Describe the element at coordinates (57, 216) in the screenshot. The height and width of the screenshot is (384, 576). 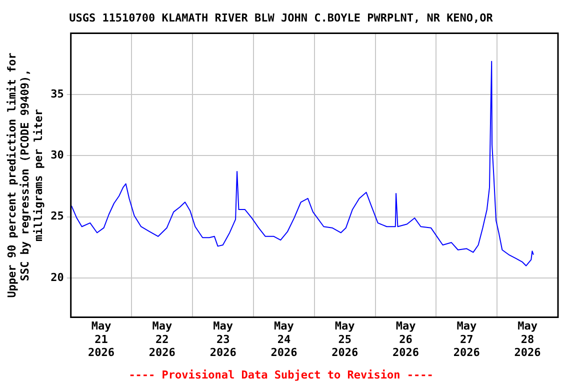
I see `y-tick-label: 25` at that location.